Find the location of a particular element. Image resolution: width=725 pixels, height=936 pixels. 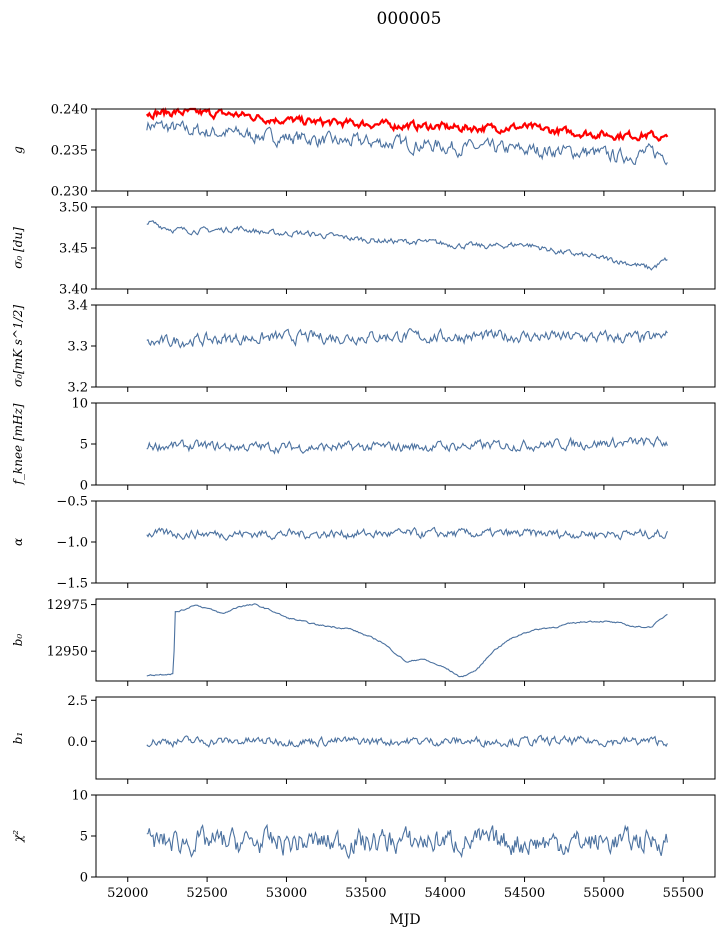

y-axis-label-g: g is located at coordinates (18, 150).